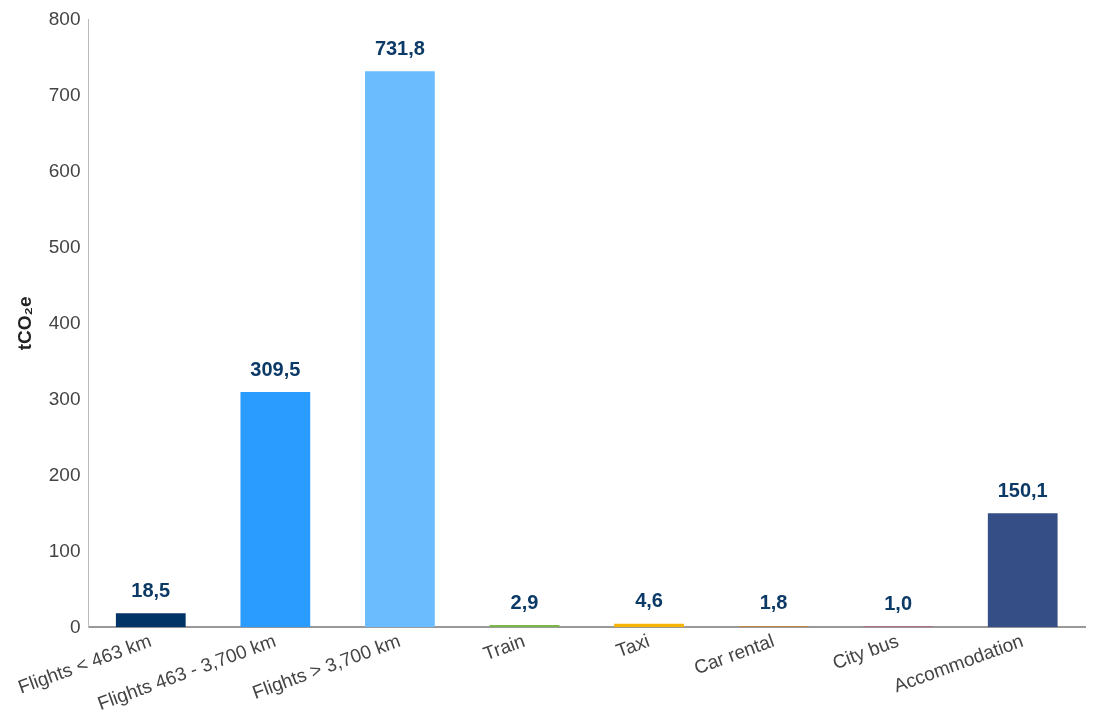 This screenshot has width=1093, height=719. What do you see at coordinates (64, 550) in the screenshot?
I see `y-tick-label: 100` at bounding box center [64, 550].